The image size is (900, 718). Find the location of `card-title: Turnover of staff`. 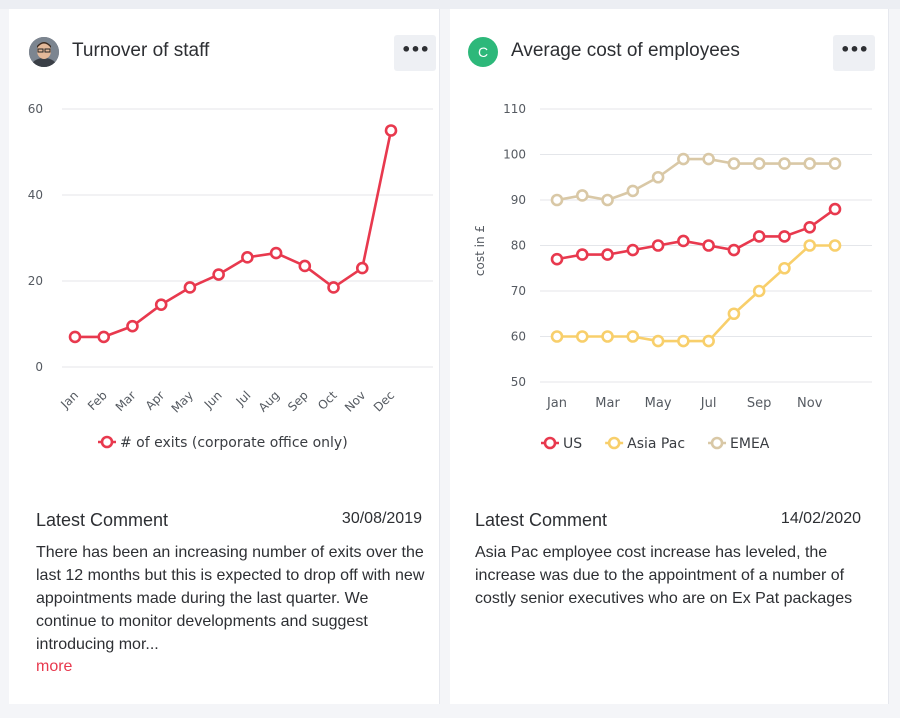

card-title: Turnover of staff is located at coordinates (141, 50).